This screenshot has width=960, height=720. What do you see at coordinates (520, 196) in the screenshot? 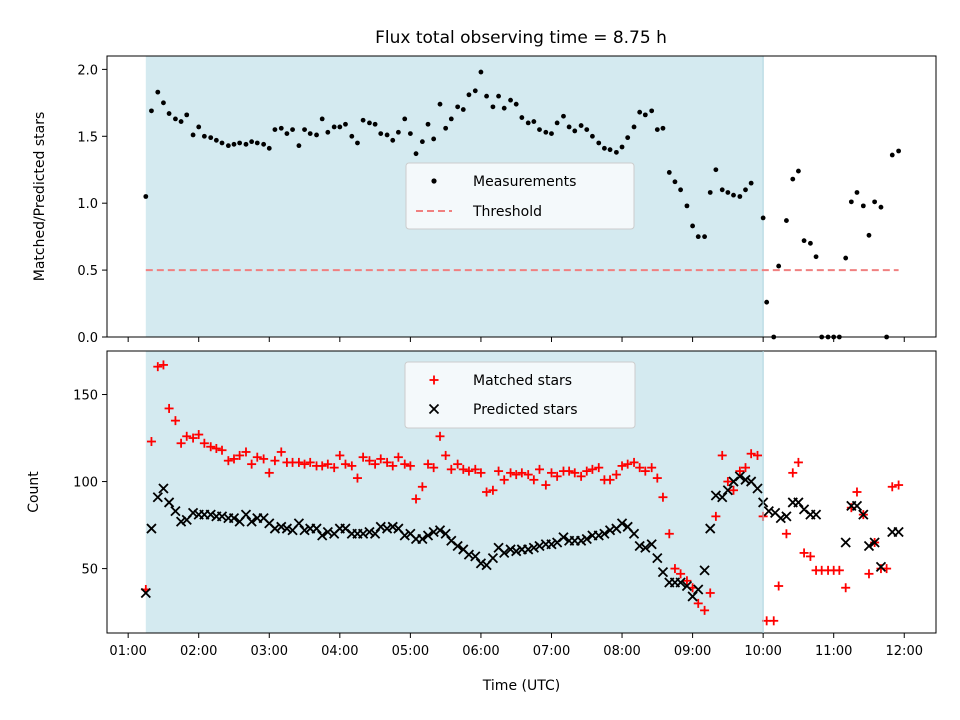
I see `top-legend: Measurements Threshold` at bounding box center [520, 196].